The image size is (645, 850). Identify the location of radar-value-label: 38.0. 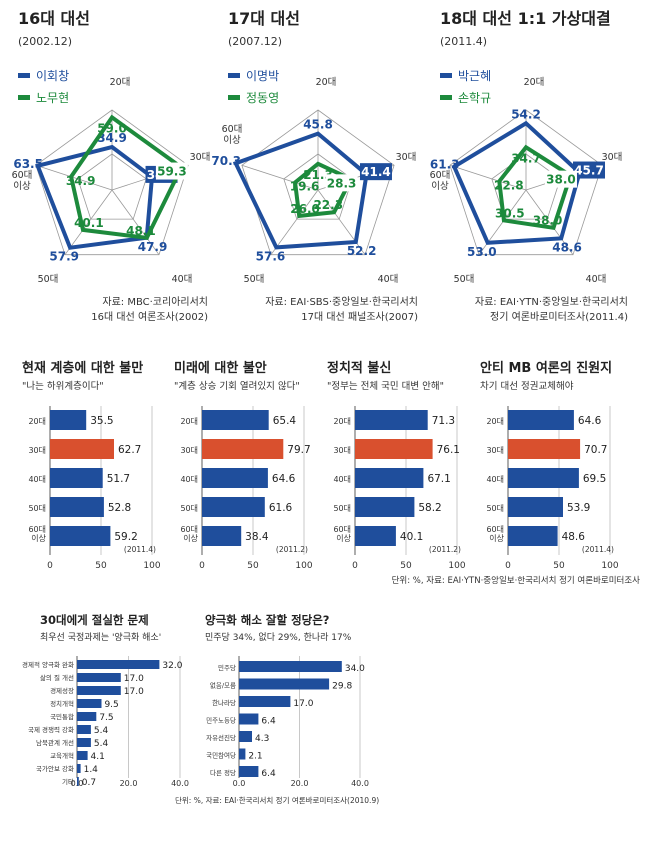
(548, 221).